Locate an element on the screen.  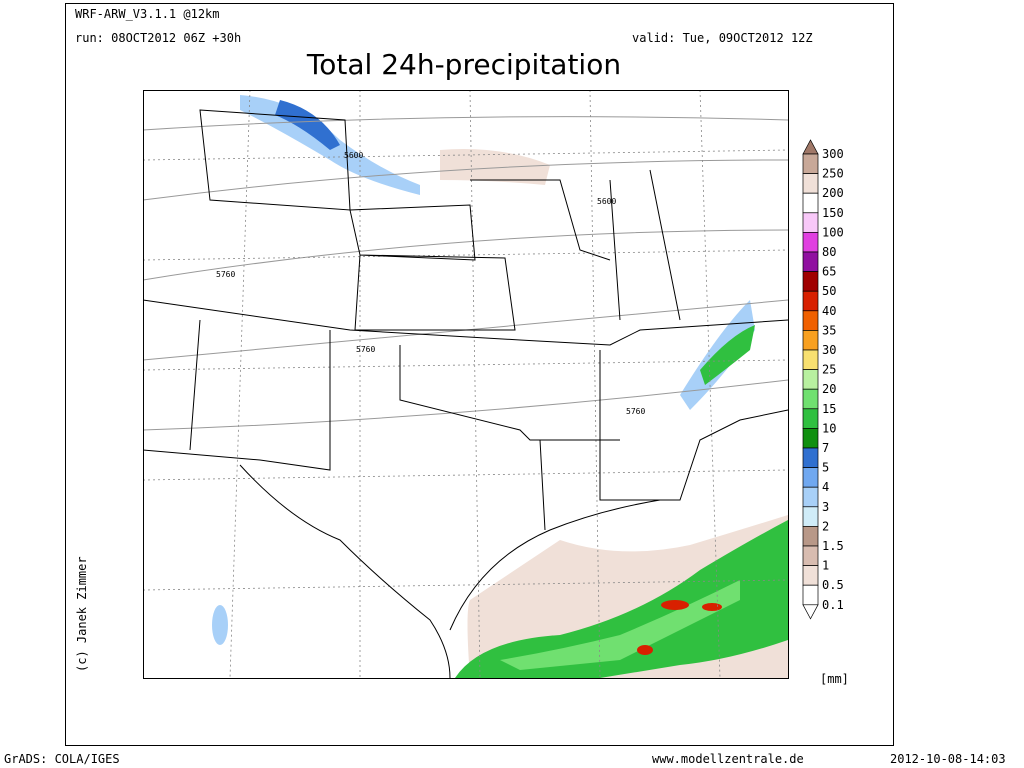
colorbar-label: 1.5 is located at coordinates (833, 546).